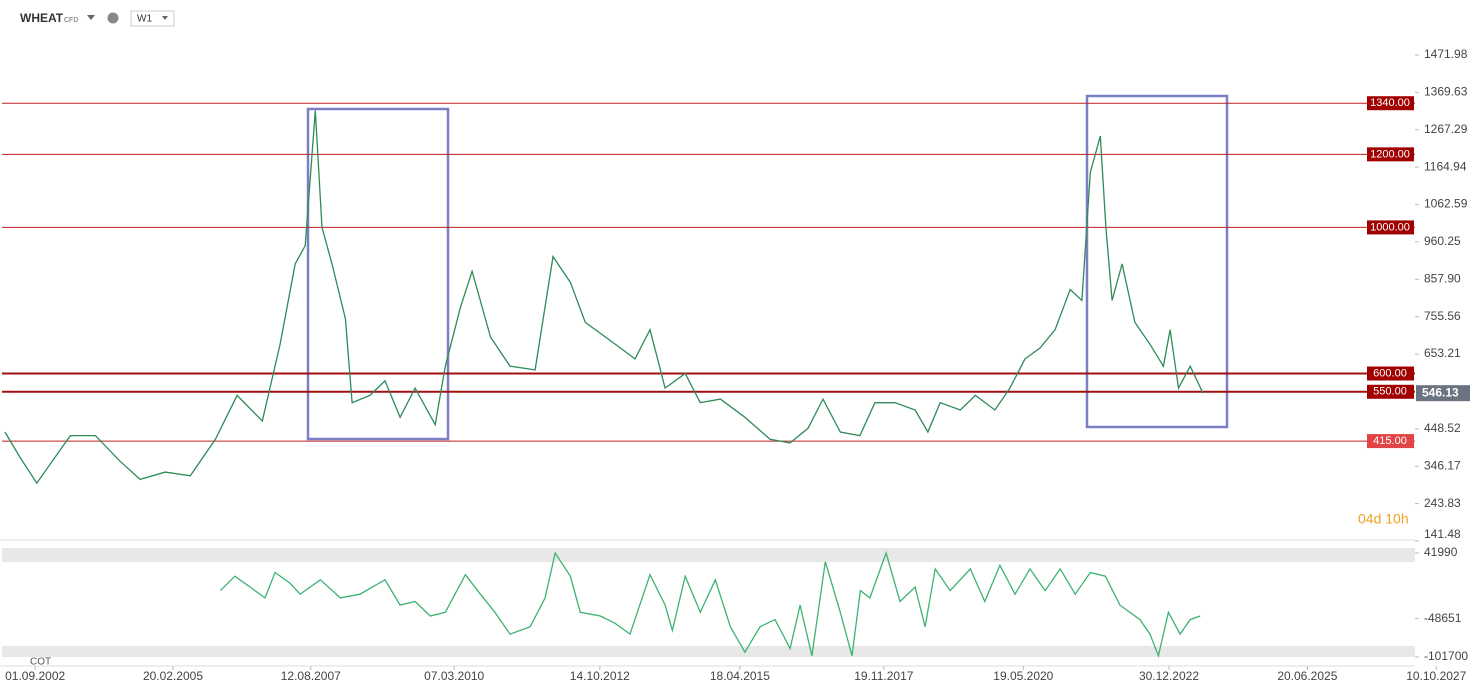  What do you see at coordinates (71, 20) in the screenshot?
I see `instrument-type: CFD` at bounding box center [71, 20].